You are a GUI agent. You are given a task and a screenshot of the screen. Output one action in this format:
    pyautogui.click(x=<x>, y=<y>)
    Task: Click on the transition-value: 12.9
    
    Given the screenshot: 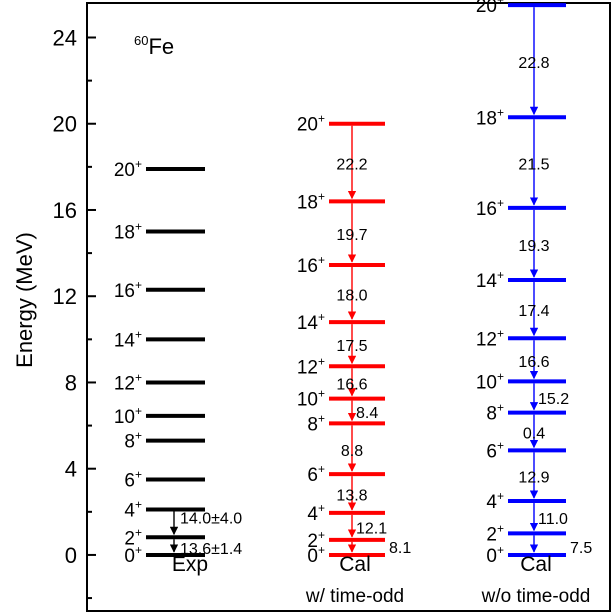 What is the action you would take?
    pyautogui.click(x=533, y=478)
    